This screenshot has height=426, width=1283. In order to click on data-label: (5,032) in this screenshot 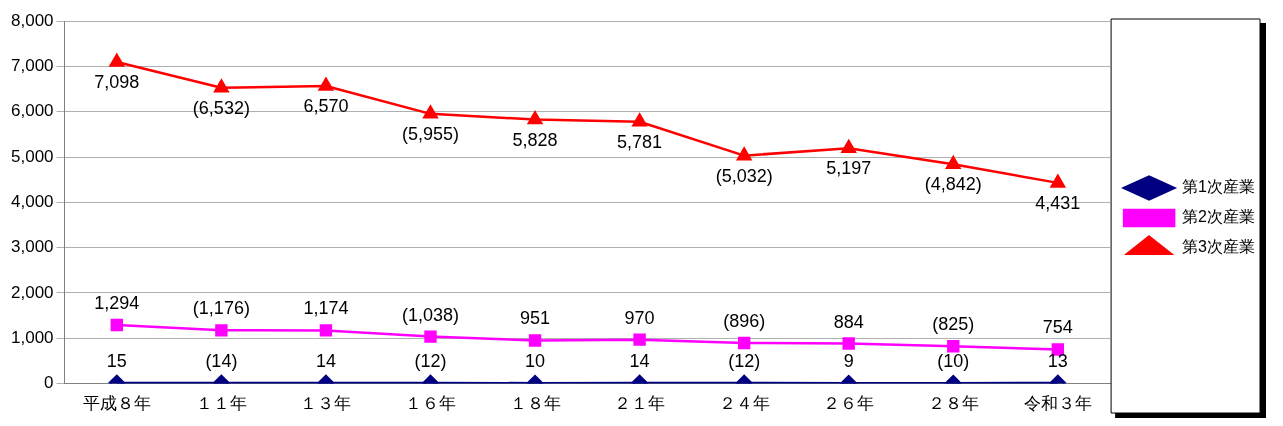, I will do `click(744, 175)`.